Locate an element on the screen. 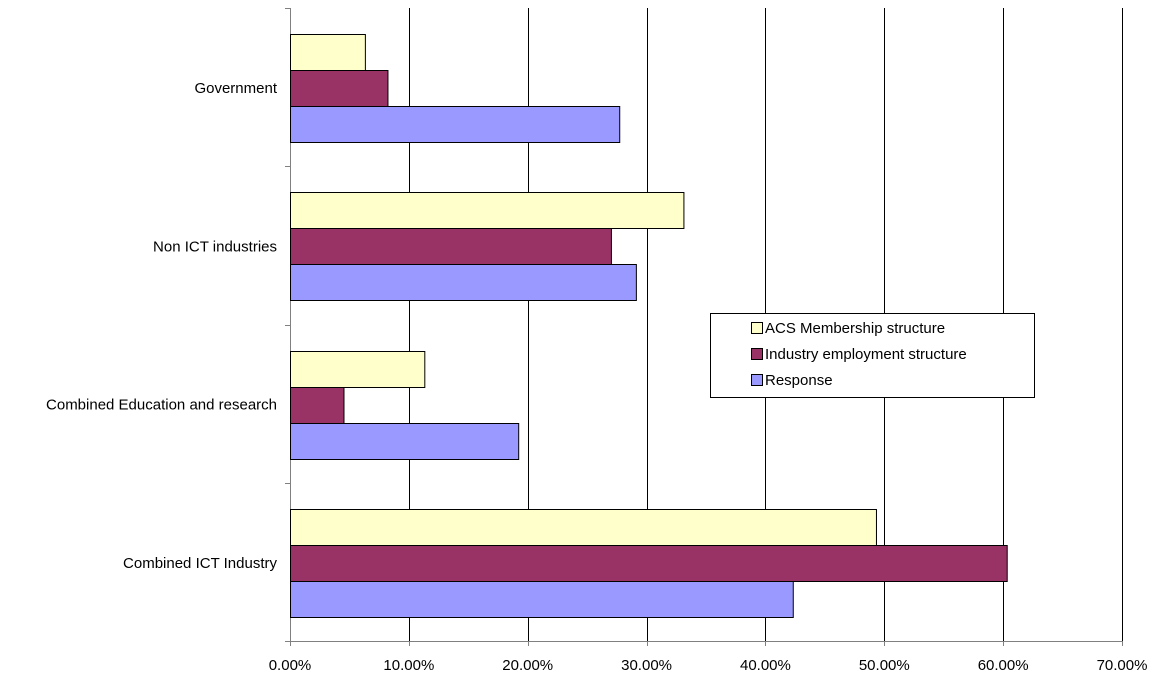 The width and height of the screenshot is (1156, 679). x-tick-label: 30.00% is located at coordinates (646, 665).